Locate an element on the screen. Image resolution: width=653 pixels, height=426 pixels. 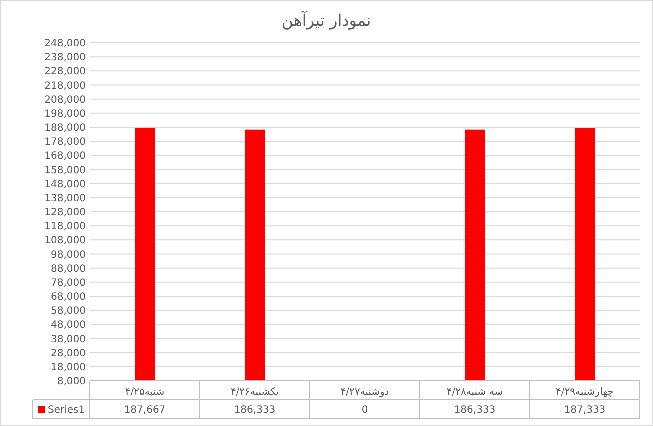
text: 0 is located at coordinates (365, 410).